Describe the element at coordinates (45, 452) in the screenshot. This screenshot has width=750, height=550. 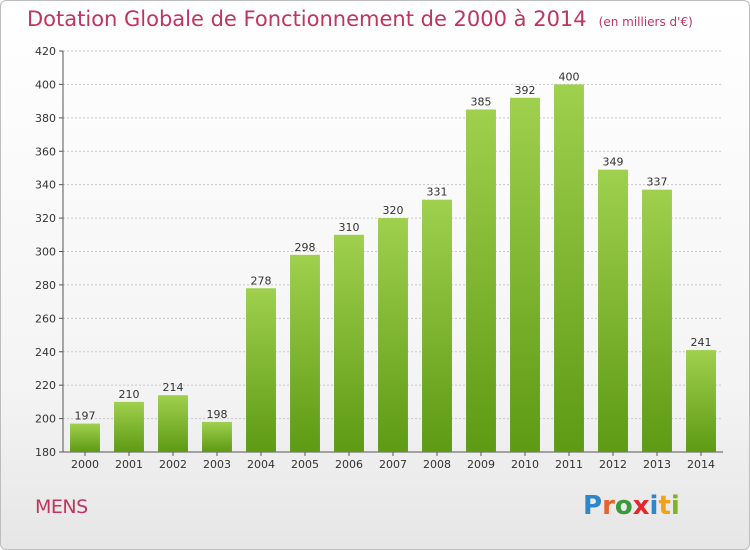
I see `y-tick-label: 180` at that location.